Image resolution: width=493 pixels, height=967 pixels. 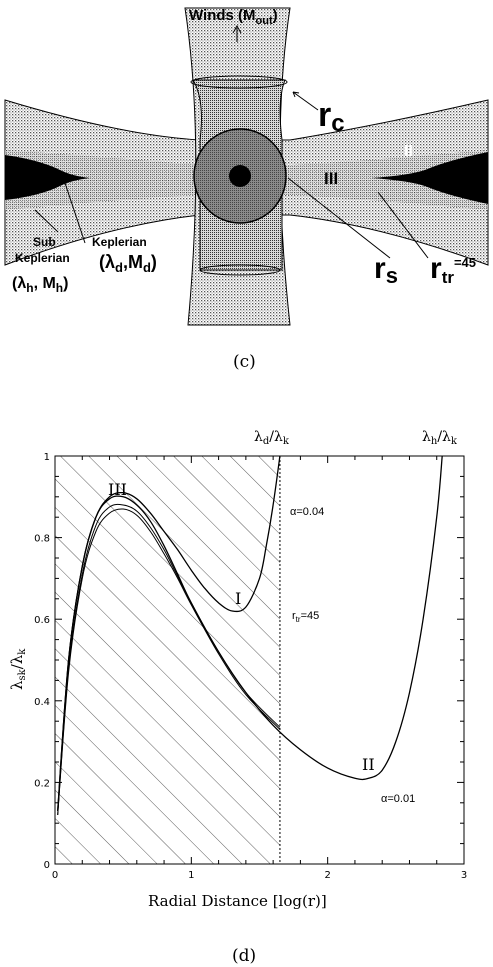 I want to click on winds-label: Winds (Mout), so click(x=233, y=17).